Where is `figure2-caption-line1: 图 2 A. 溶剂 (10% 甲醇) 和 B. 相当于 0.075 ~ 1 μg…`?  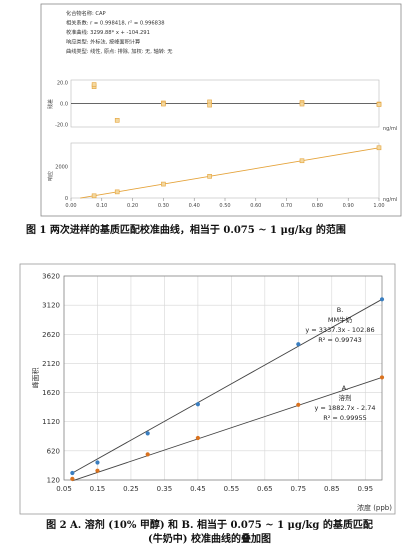 figure2-caption-line1: 图 2 A. 溶剂 (10% 甲醇) 和 B. 相当于 0.075 ~ 1 μg… is located at coordinates (209, 525).